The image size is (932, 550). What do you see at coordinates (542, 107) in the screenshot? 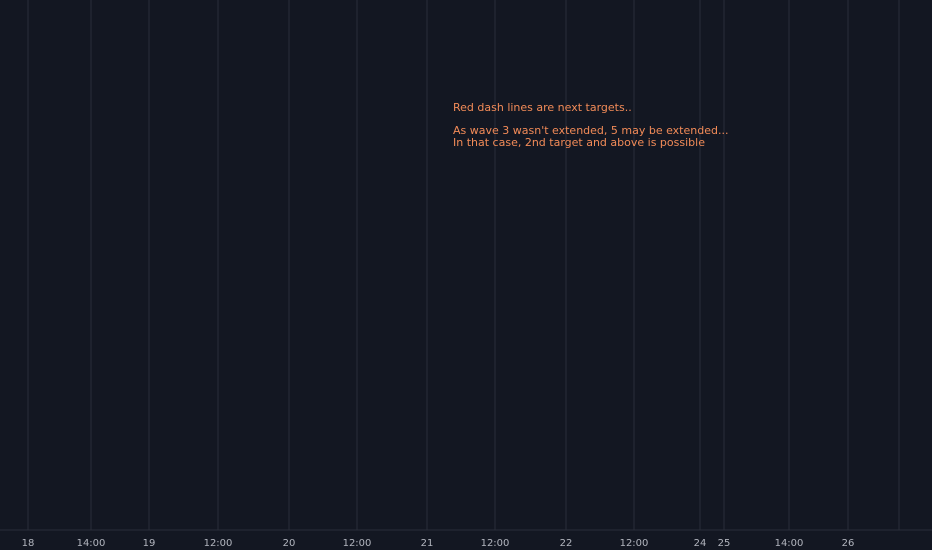
I see `annotation-line-1: Red dash lines are next targets..` at bounding box center [542, 107].